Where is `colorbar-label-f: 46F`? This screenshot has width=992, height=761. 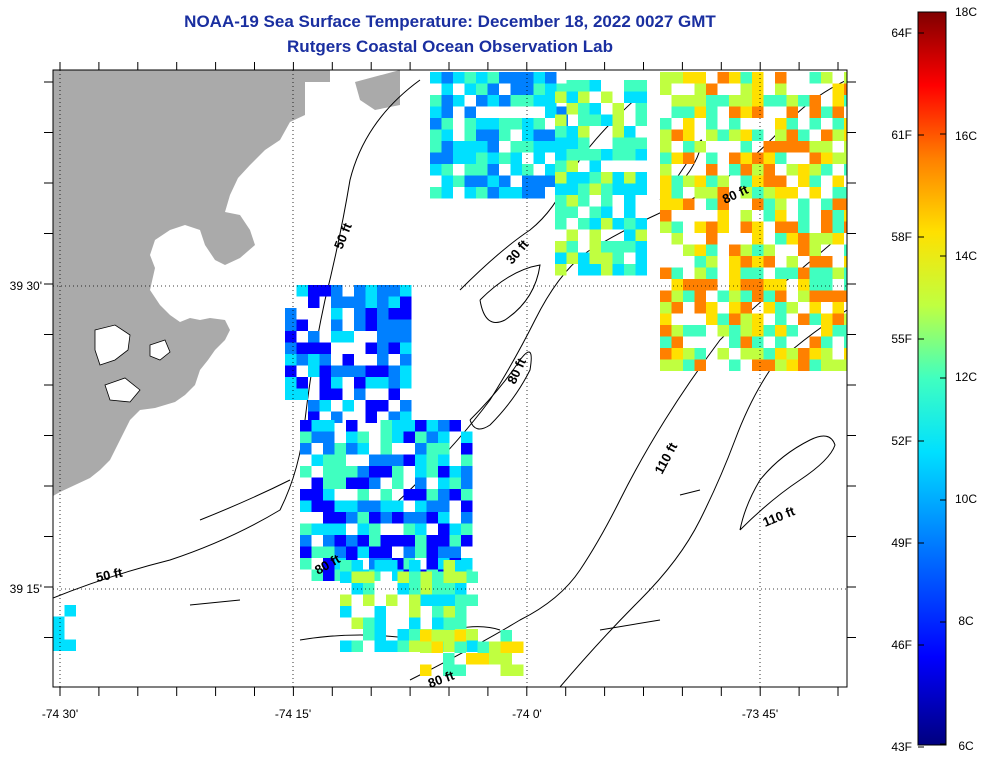
colorbar-label-f: 46F is located at coordinates (901, 645).